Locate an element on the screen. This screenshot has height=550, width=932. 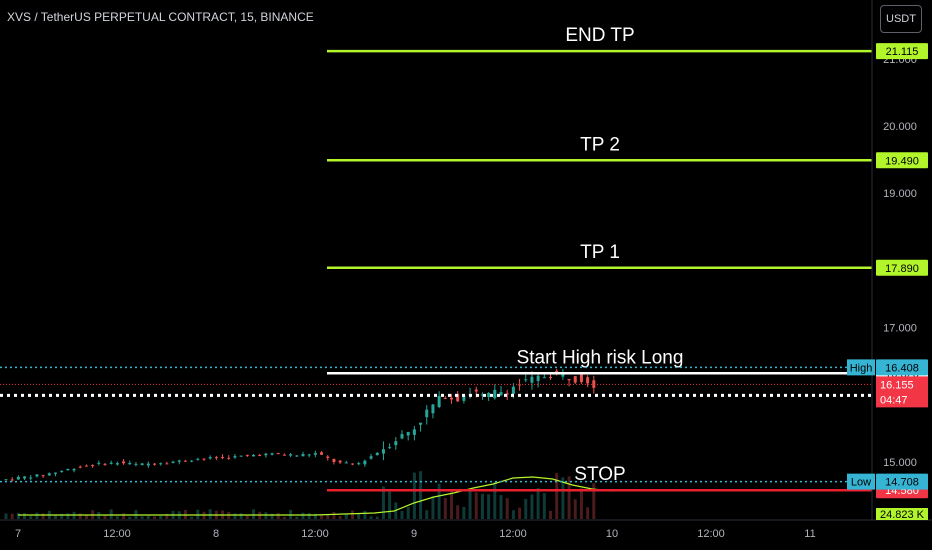
low-price-tag-bg is located at coordinates (902, 481).